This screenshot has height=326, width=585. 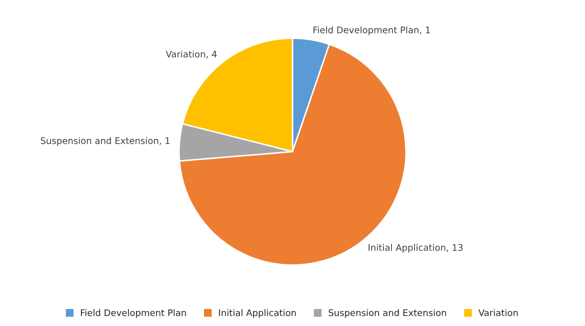 What do you see at coordinates (498, 312) in the screenshot?
I see `legend-label: Variation` at bounding box center [498, 312].